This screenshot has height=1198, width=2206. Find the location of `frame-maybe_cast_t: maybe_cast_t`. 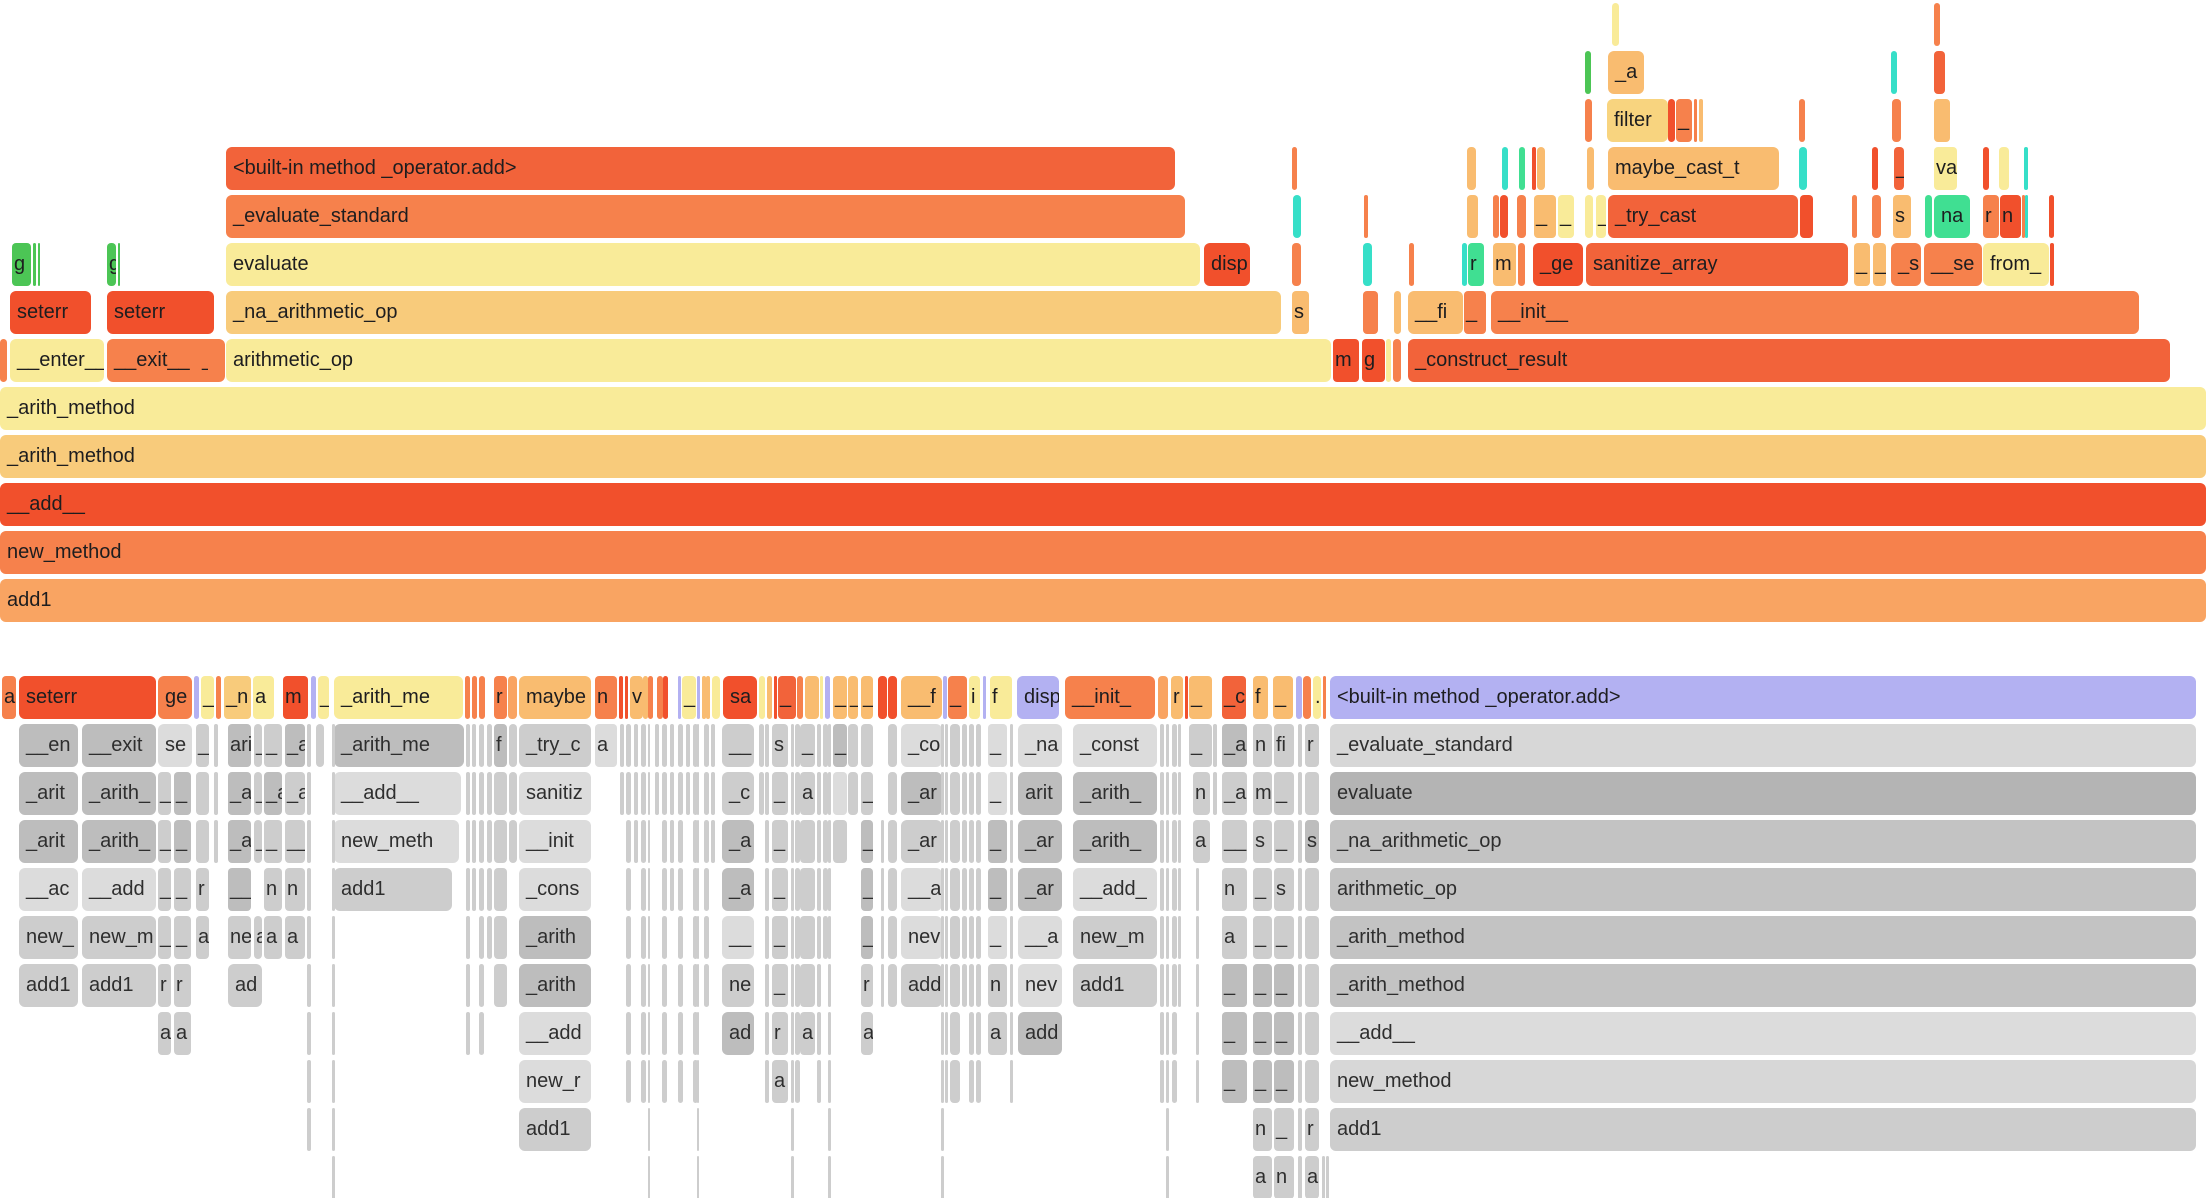

frame-maybe_cast_t: maybe_cast_t is located at coordinates (1693, 168).